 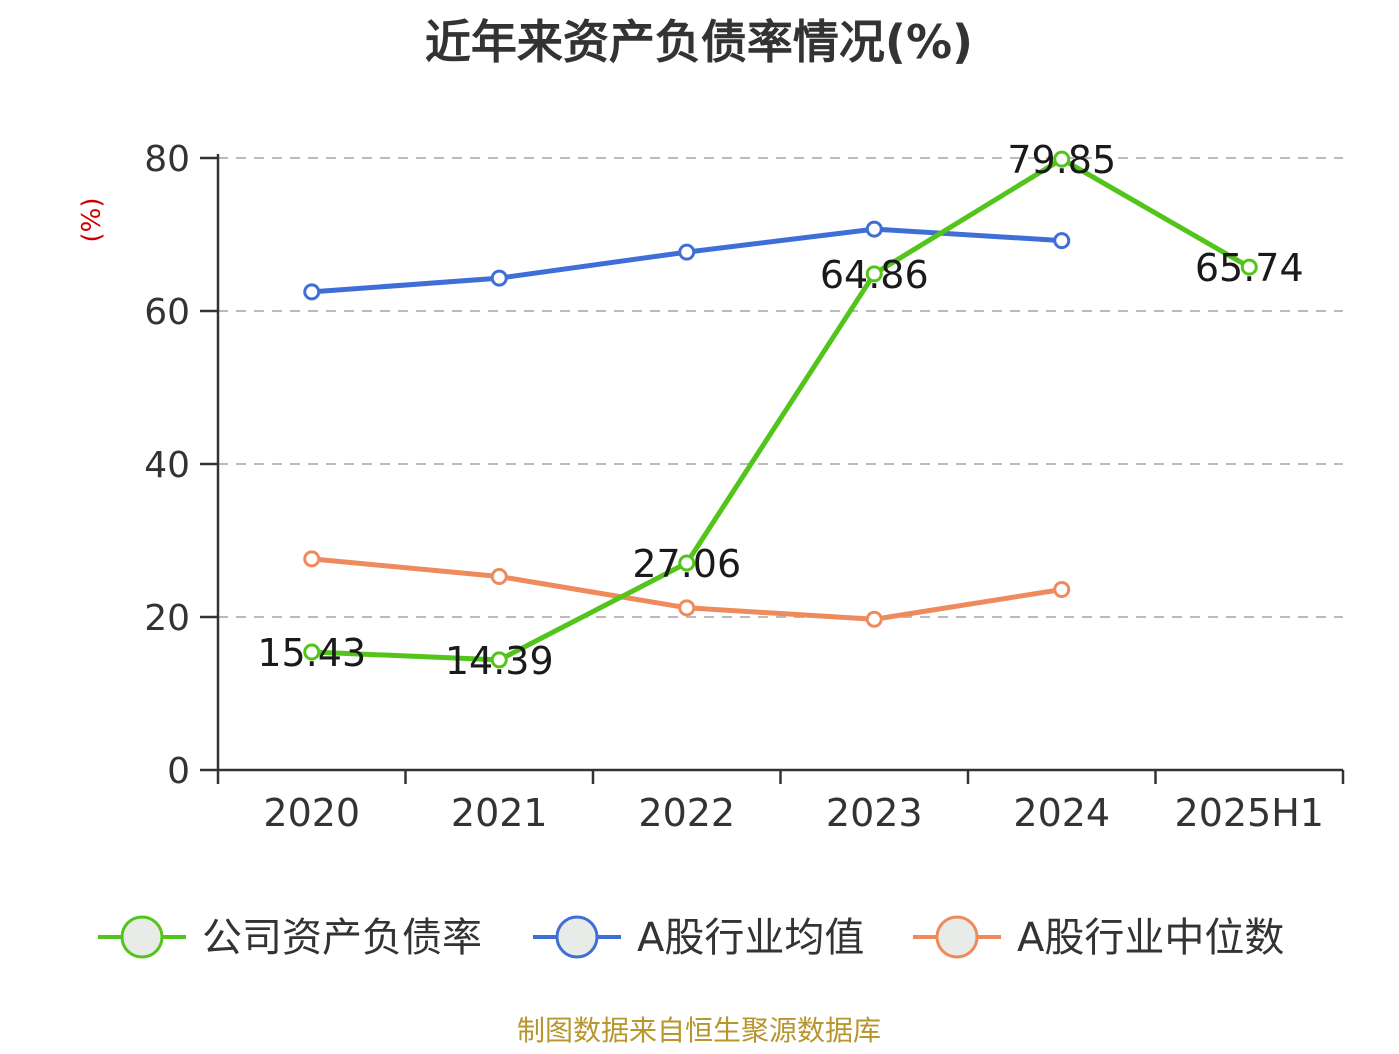 I want to click on data-point-1-2024, so click(x=1062, y=241).